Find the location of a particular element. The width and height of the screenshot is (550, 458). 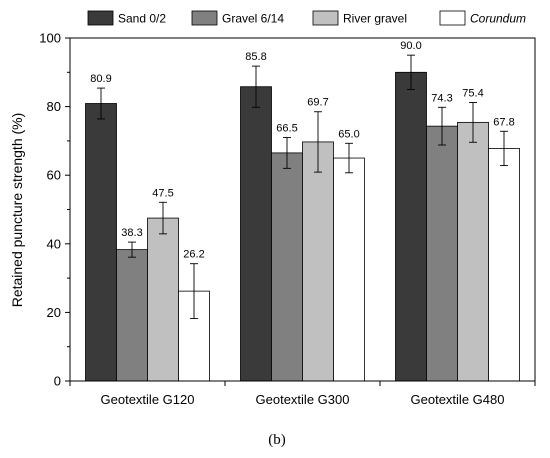

y-tick-label-5: 100 is located at coordinates (50, 38).